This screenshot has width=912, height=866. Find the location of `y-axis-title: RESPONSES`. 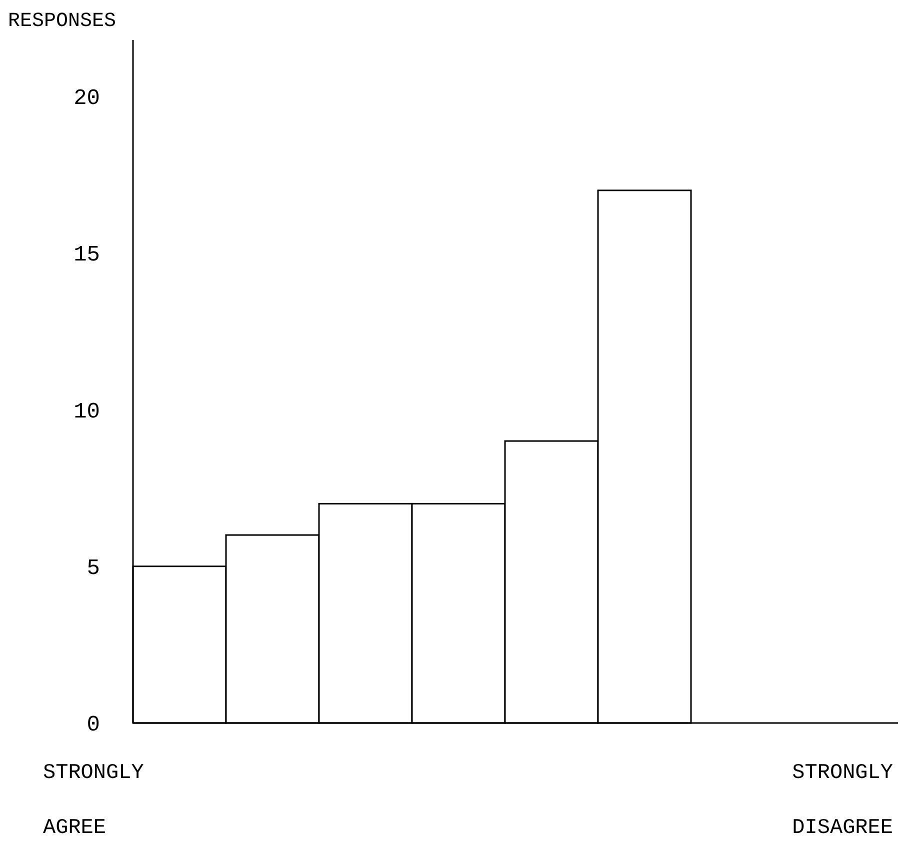

y-axis-title: RESPONSES is located at coordinates (62, 21).